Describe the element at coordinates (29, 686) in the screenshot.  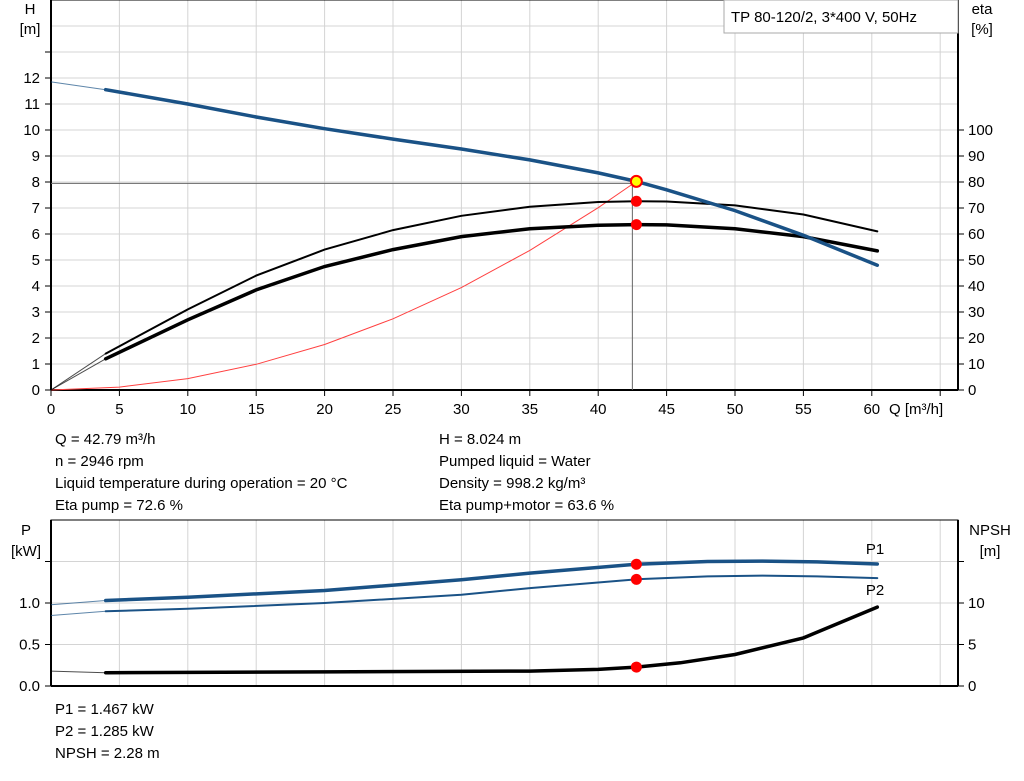
I see `y-left-tick-label: 0.0` at that location.